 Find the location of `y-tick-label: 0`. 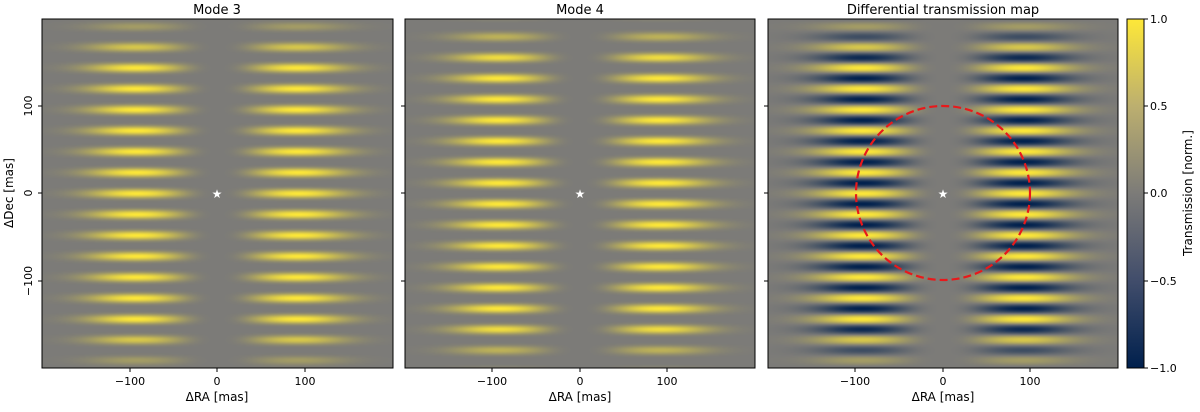

y-tick-label: 0 is located at coordinates (28, 193).